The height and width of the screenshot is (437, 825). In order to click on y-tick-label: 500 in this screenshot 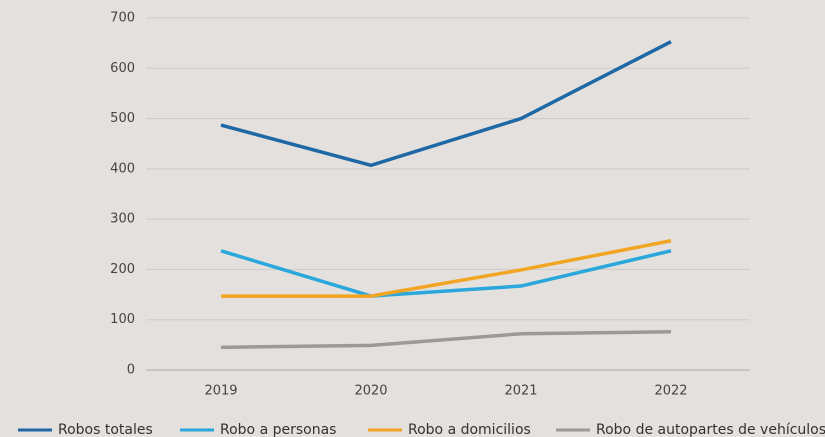, I will do `click(122, 118)`.